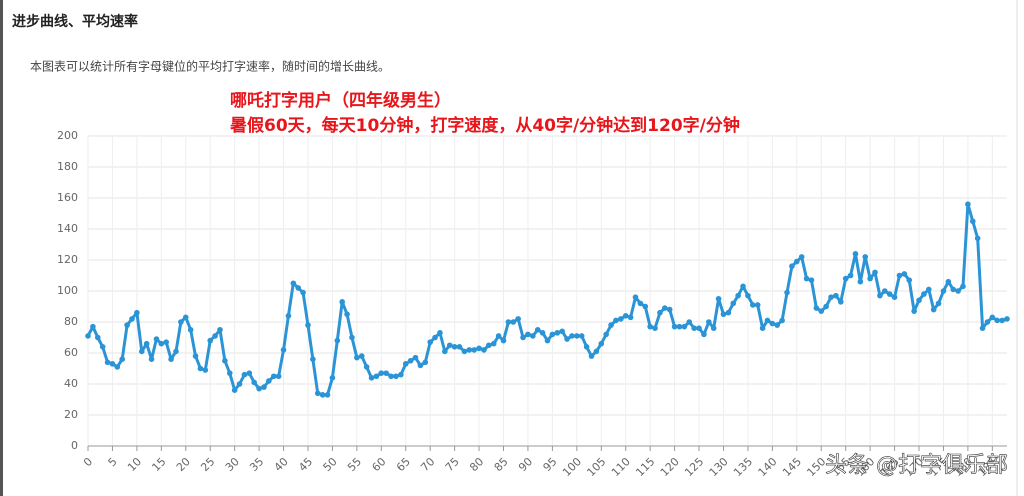  What do you see at coordinates (71, 321) in the screenshot?
I see `y-tick-label: 80` at bounding box center [71, 321].